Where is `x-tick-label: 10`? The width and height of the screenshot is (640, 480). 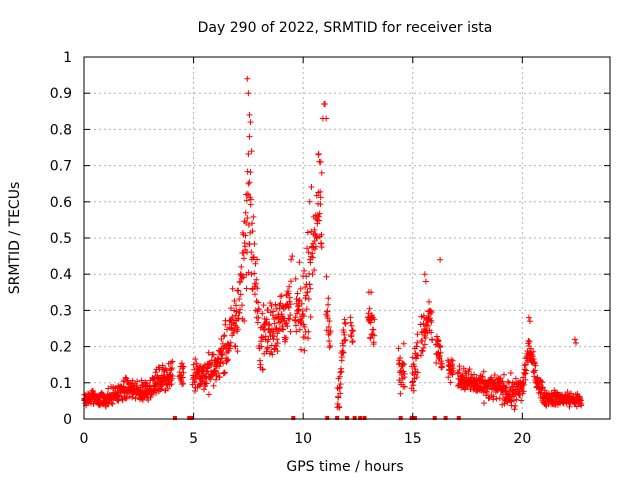 x-tick-label: 10 is located at coordinates (303, 439).